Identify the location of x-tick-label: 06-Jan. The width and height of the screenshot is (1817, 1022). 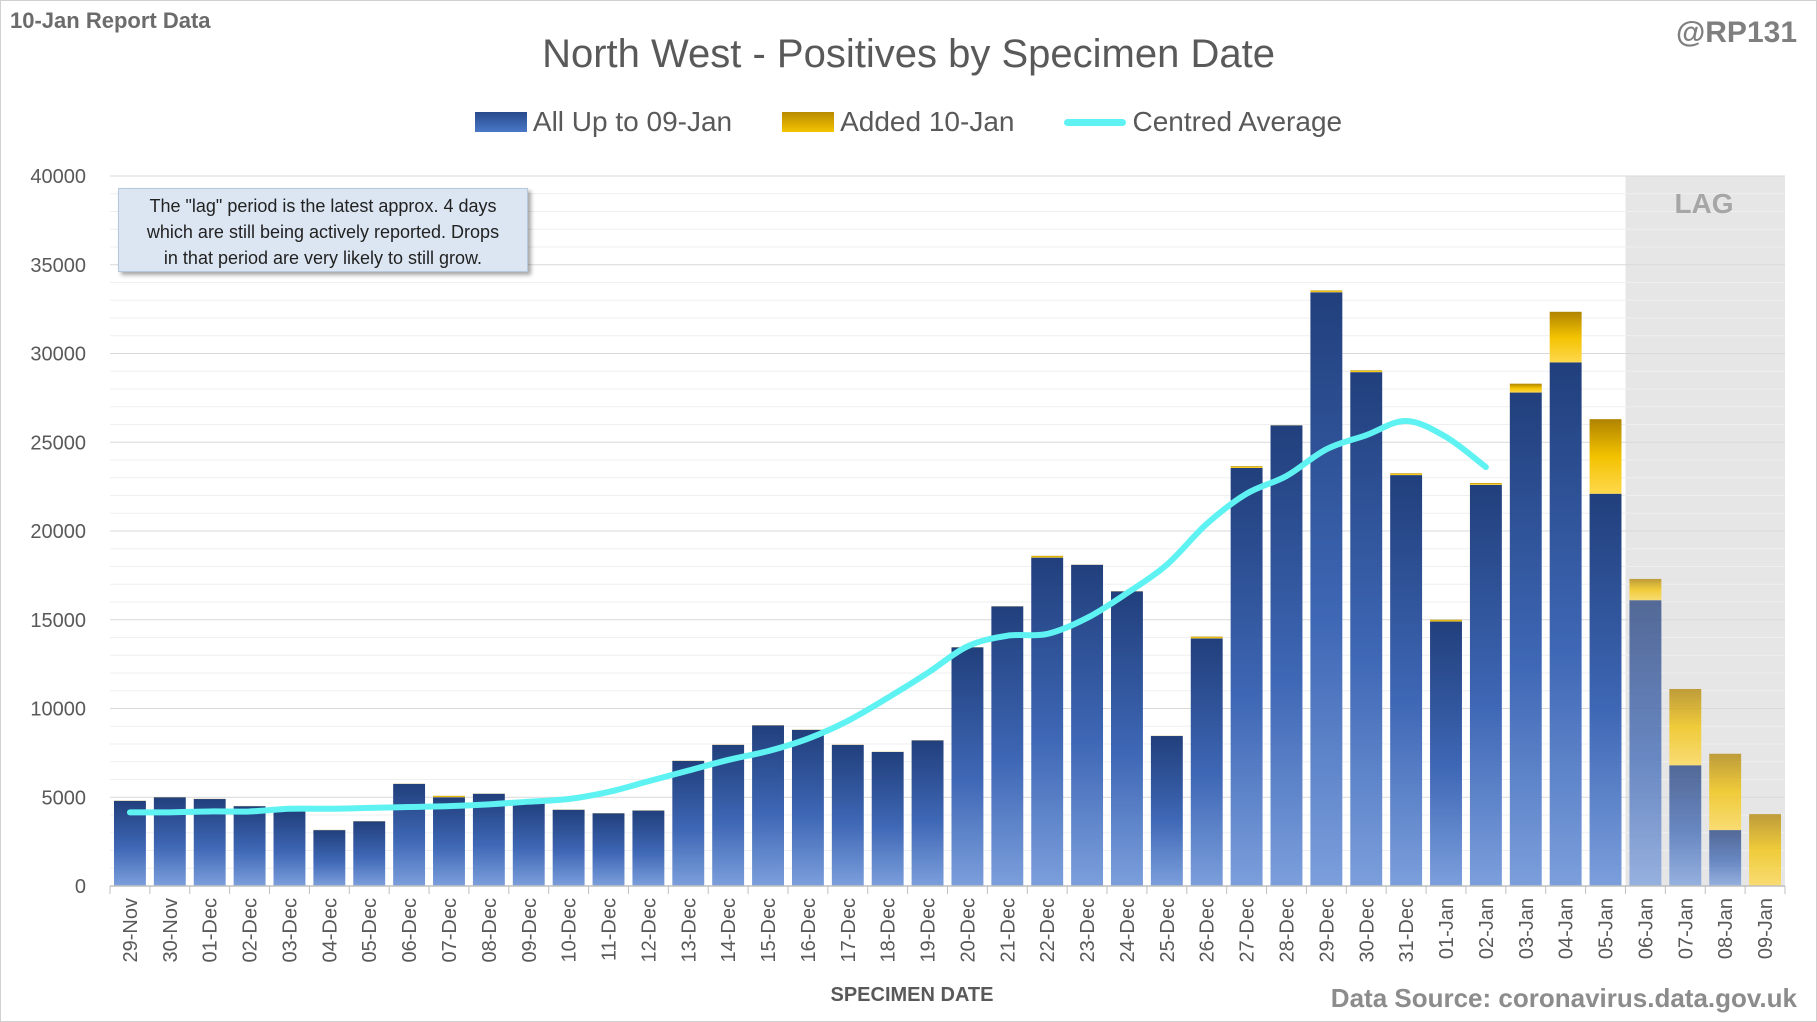
(1646, 928).